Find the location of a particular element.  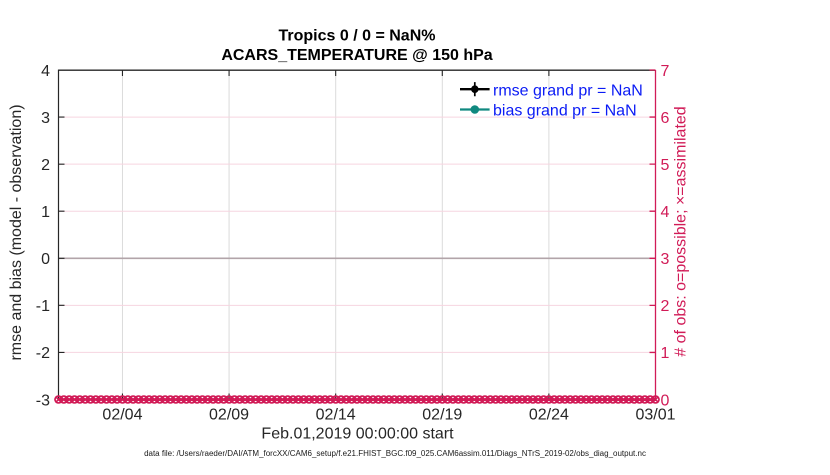

svg-text: 02/19 is located at coordinates (442, 415).